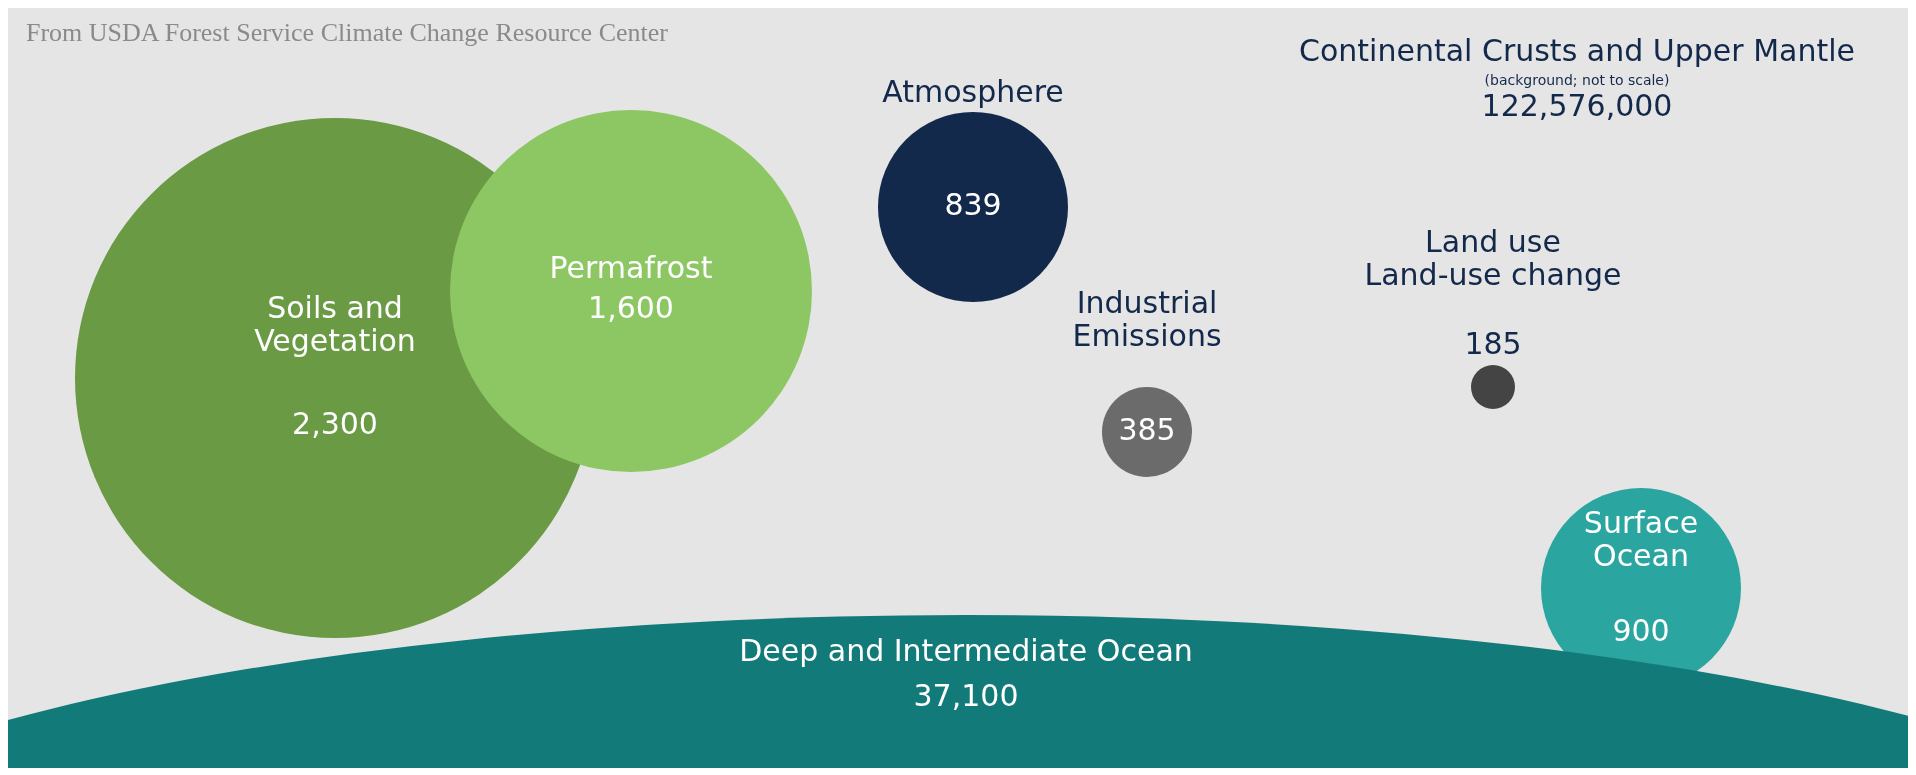 The width and height of the screenshot is (1916, 775). I want to click on category-label: Land use Land-use change, so click(1493, 257).